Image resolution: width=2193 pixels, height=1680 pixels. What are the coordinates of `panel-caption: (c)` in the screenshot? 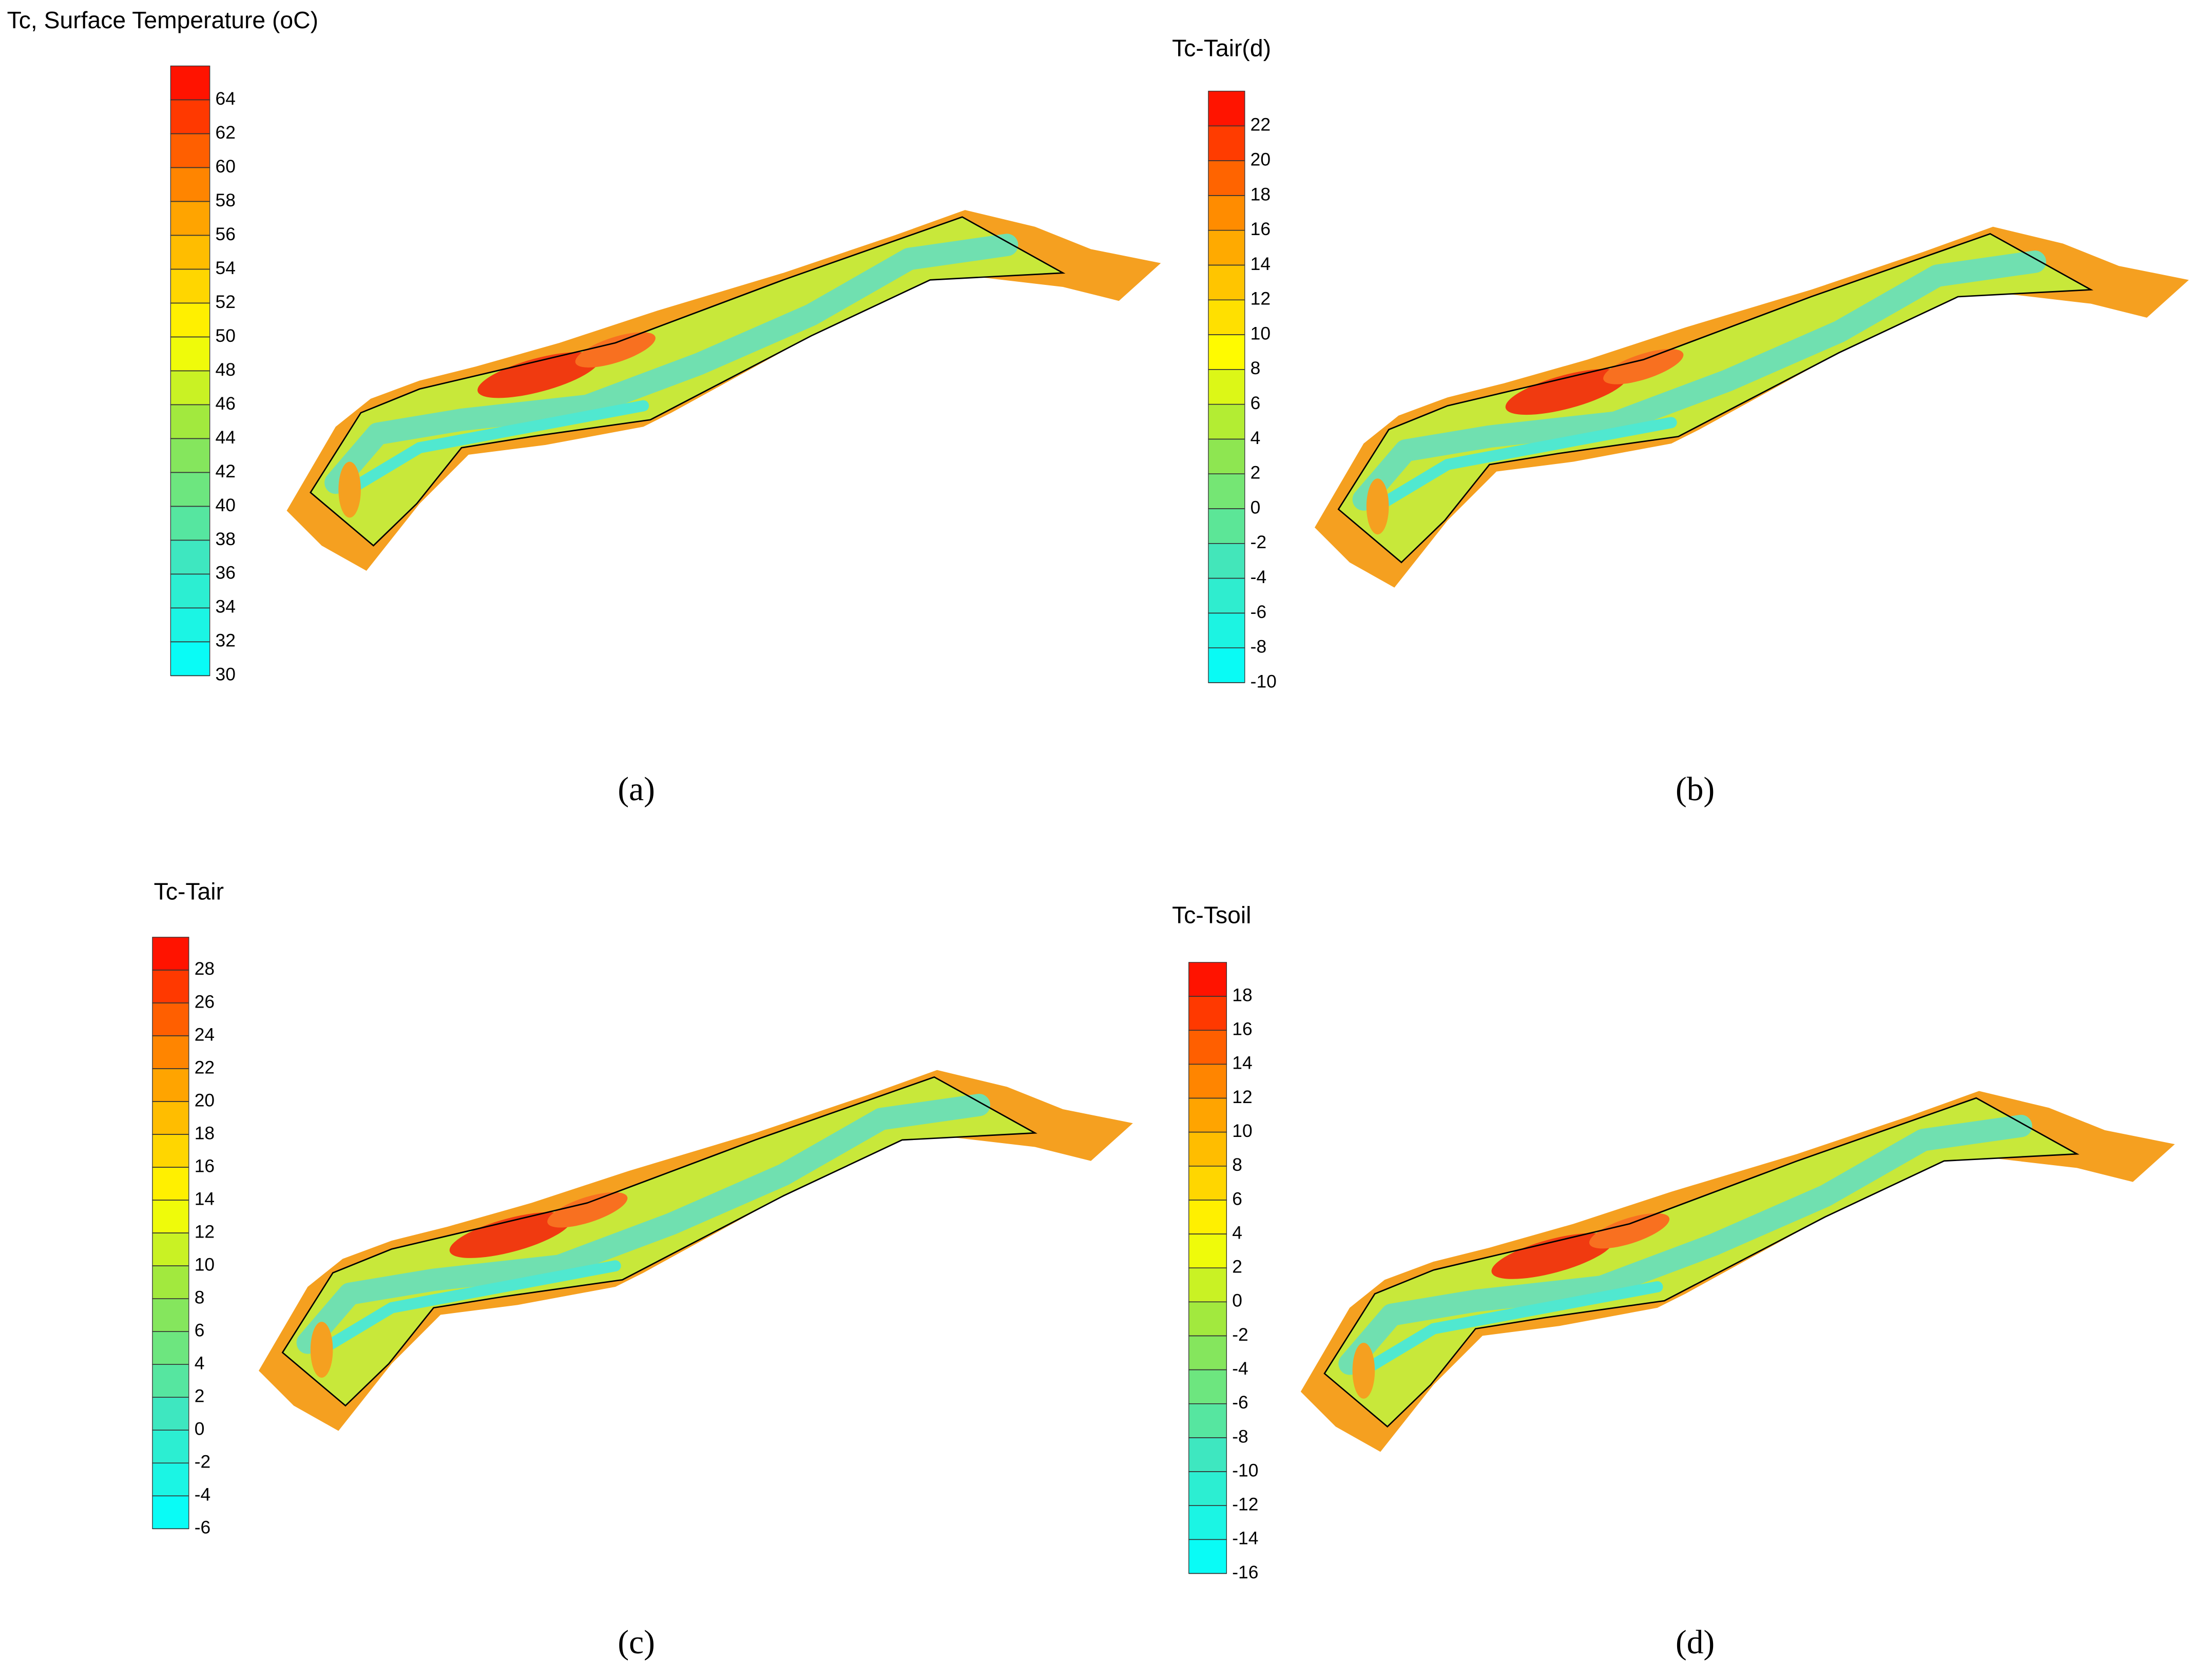 It's located at (636, 1643).